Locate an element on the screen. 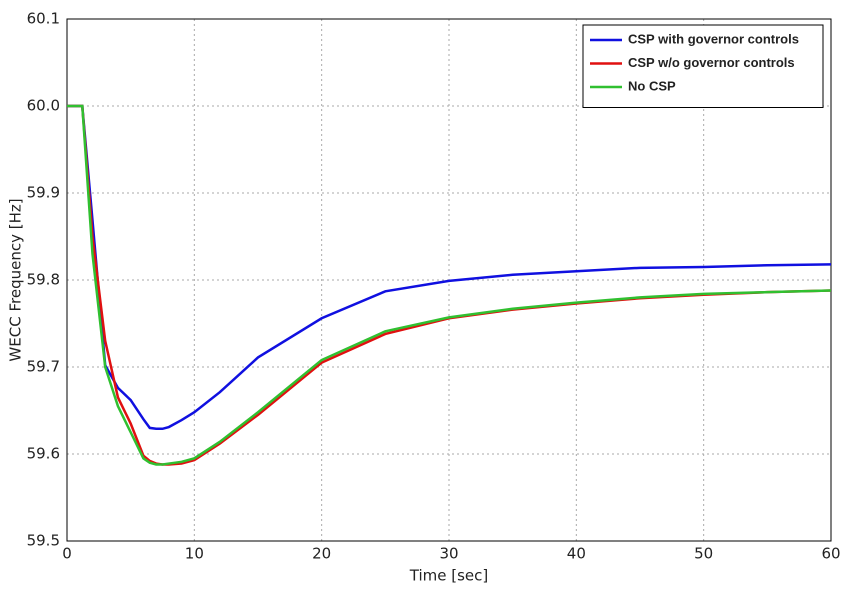 Image resolution: width=848 pixels, height=591 pixels. legend-label: CSP w/o governor controls is located at coordinates (711, 62).